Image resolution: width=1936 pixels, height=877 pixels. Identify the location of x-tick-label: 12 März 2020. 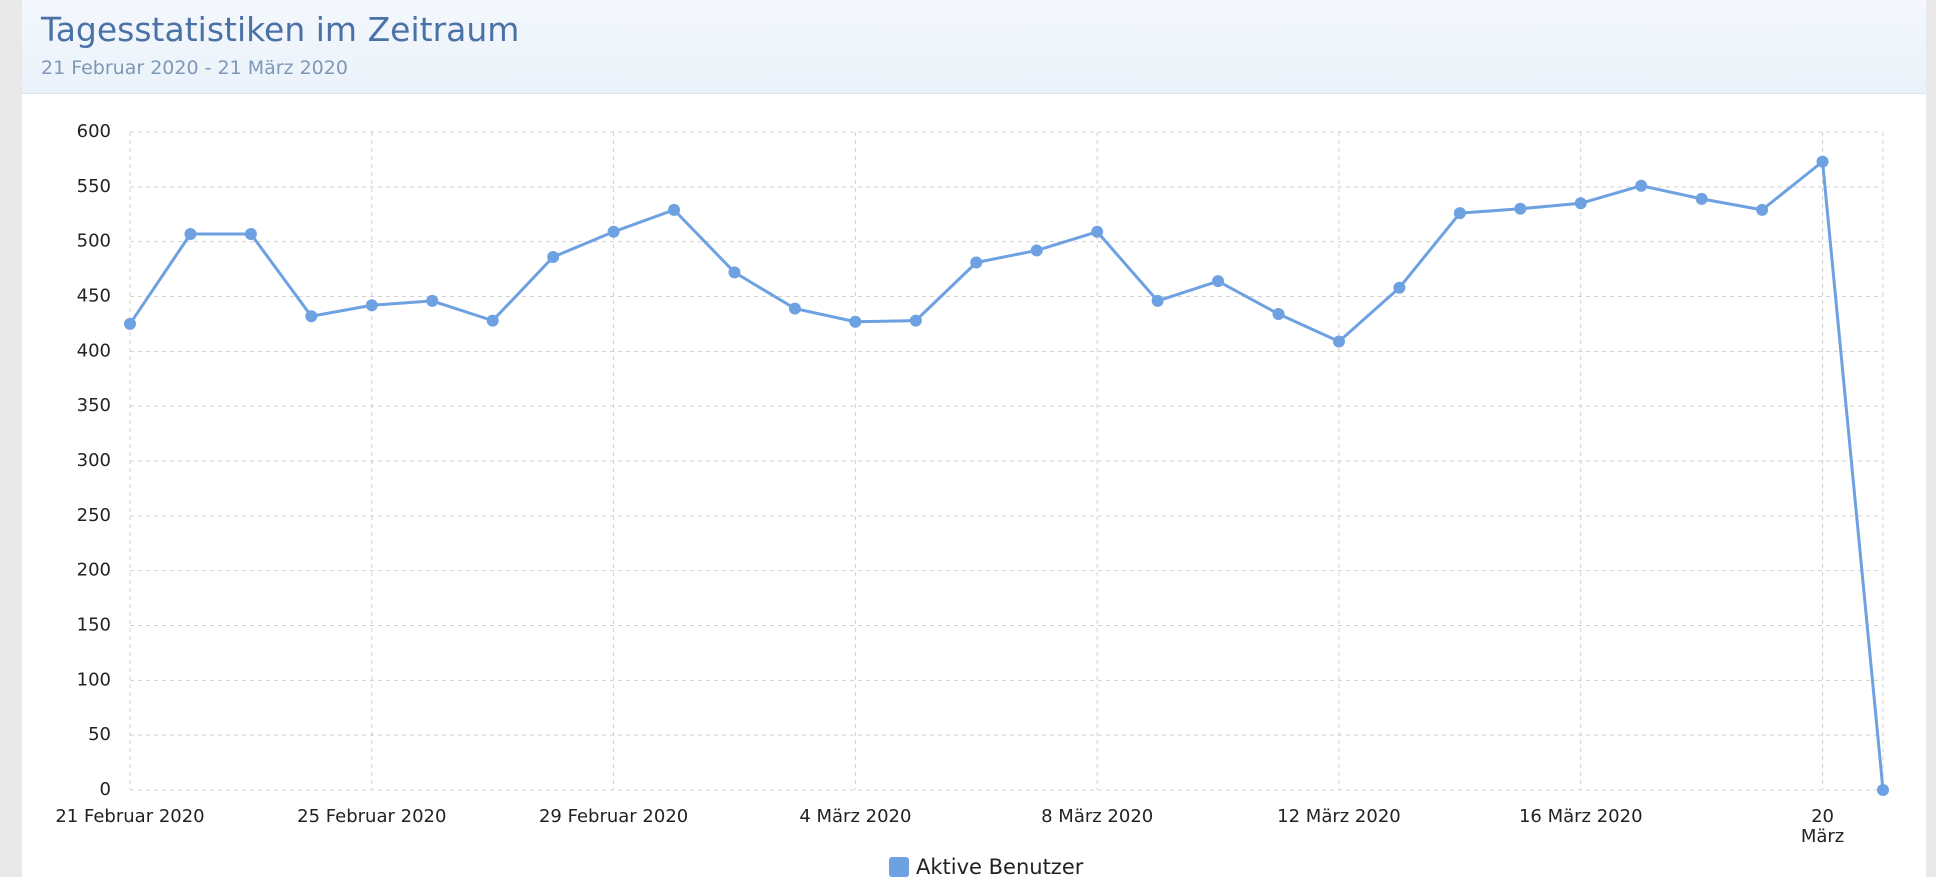
(1339, 816).